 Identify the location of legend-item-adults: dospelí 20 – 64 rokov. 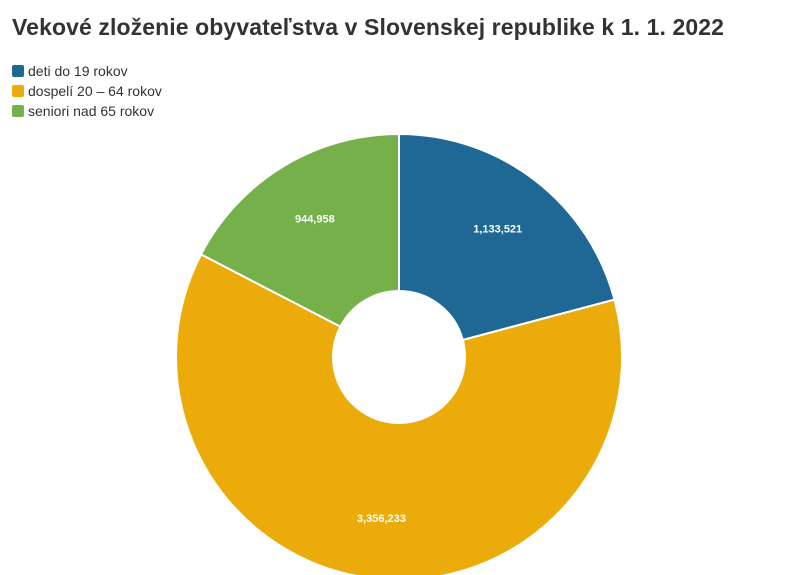
(87, 91).